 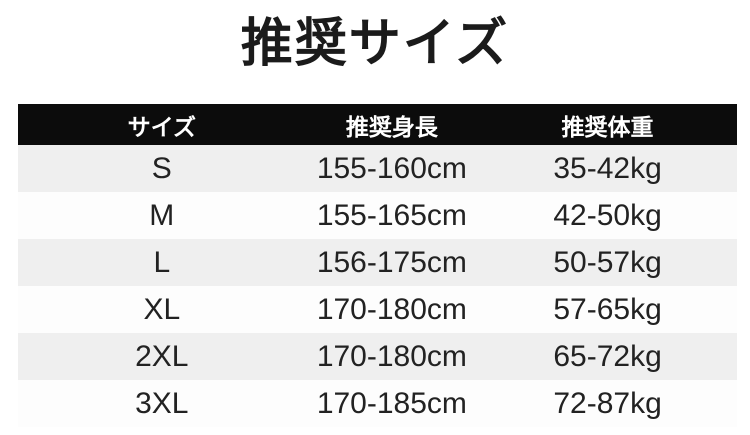 I want to click on table-row-3xl: 3XL 170-185cm 72-87kg, so click(x=377, y=403).